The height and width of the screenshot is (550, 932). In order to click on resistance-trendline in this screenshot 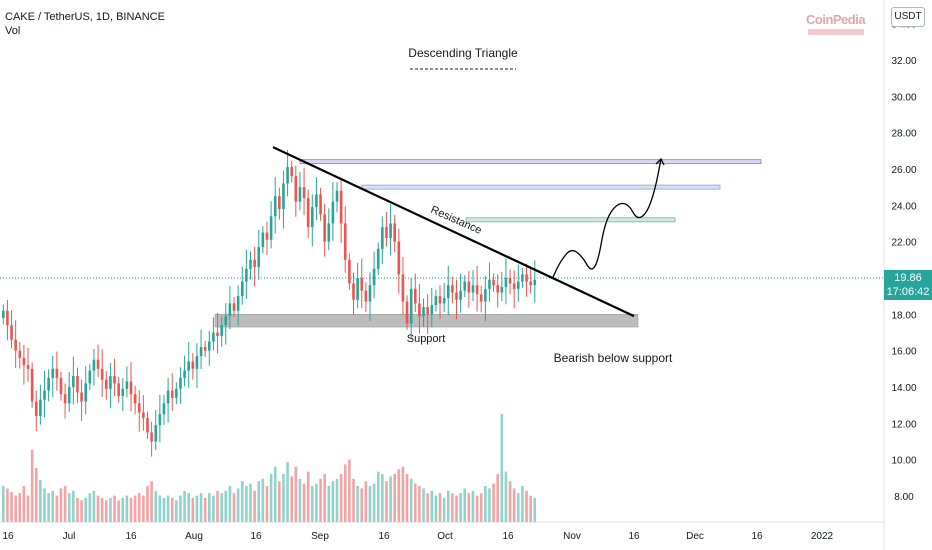, I will do `click(453, 232)`.